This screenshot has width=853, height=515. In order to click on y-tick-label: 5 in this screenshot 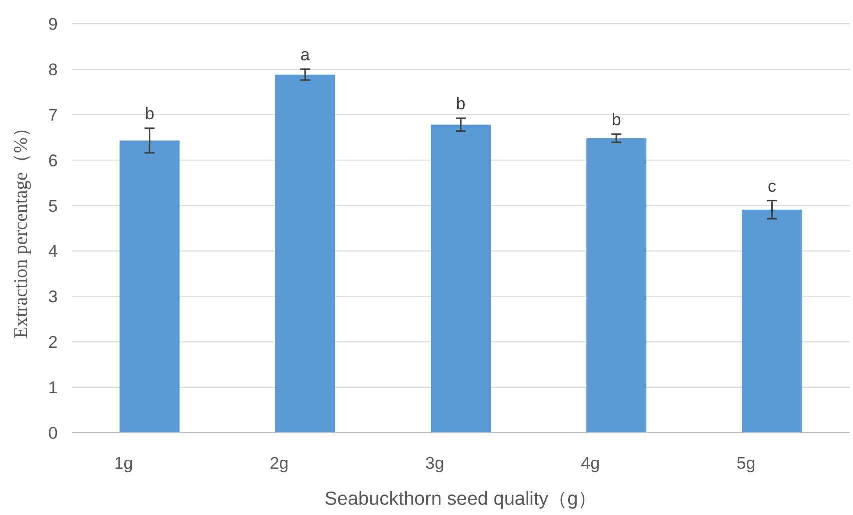, I will do `click(53, 206)`.